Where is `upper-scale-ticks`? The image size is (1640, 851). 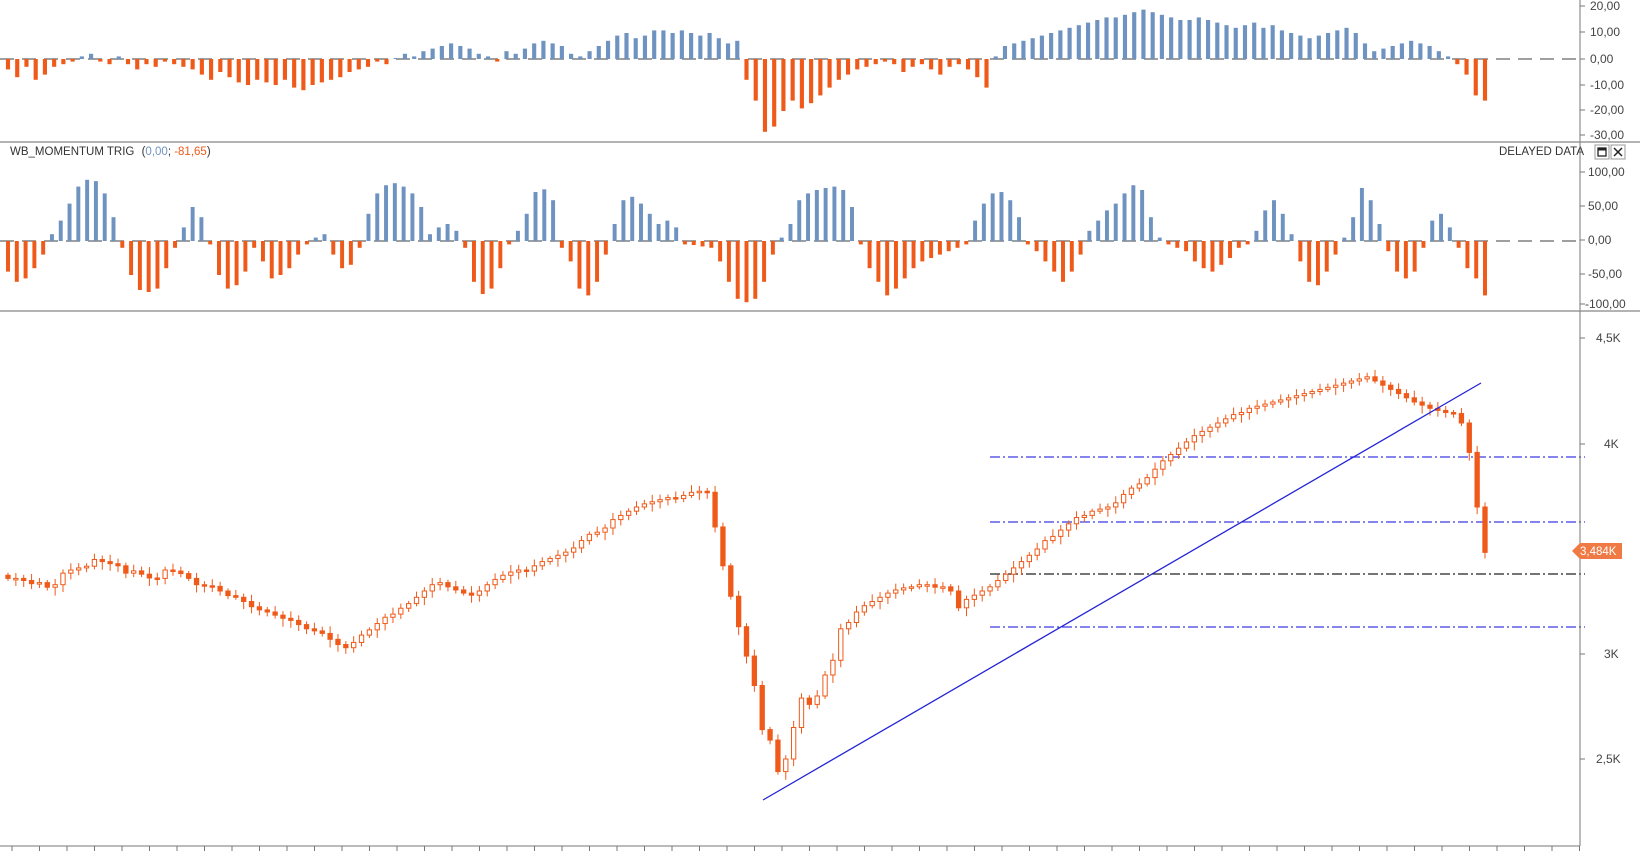
upper-scale-ticks is located at coordinates (1582, 70).